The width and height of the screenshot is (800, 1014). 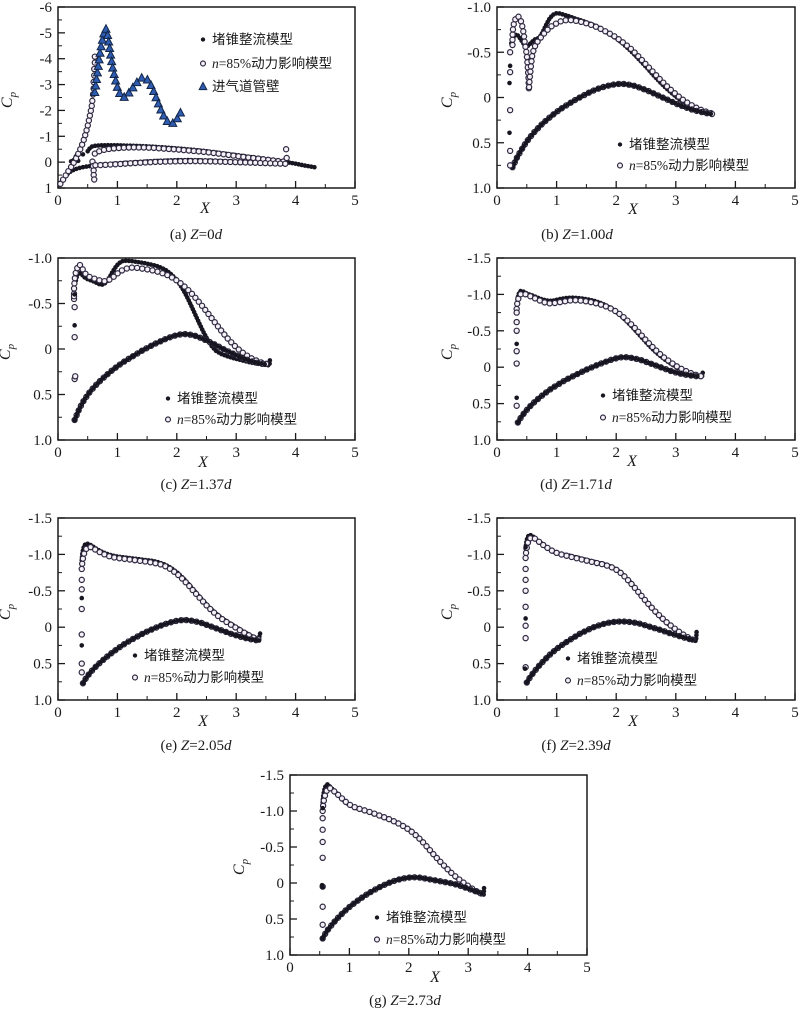 What do you see at coordinates (197, 666) in the screenshot?
I see `legend-e: 堵锥整流模型 n=85%动力影响模型` at bounding box center [197, 666].